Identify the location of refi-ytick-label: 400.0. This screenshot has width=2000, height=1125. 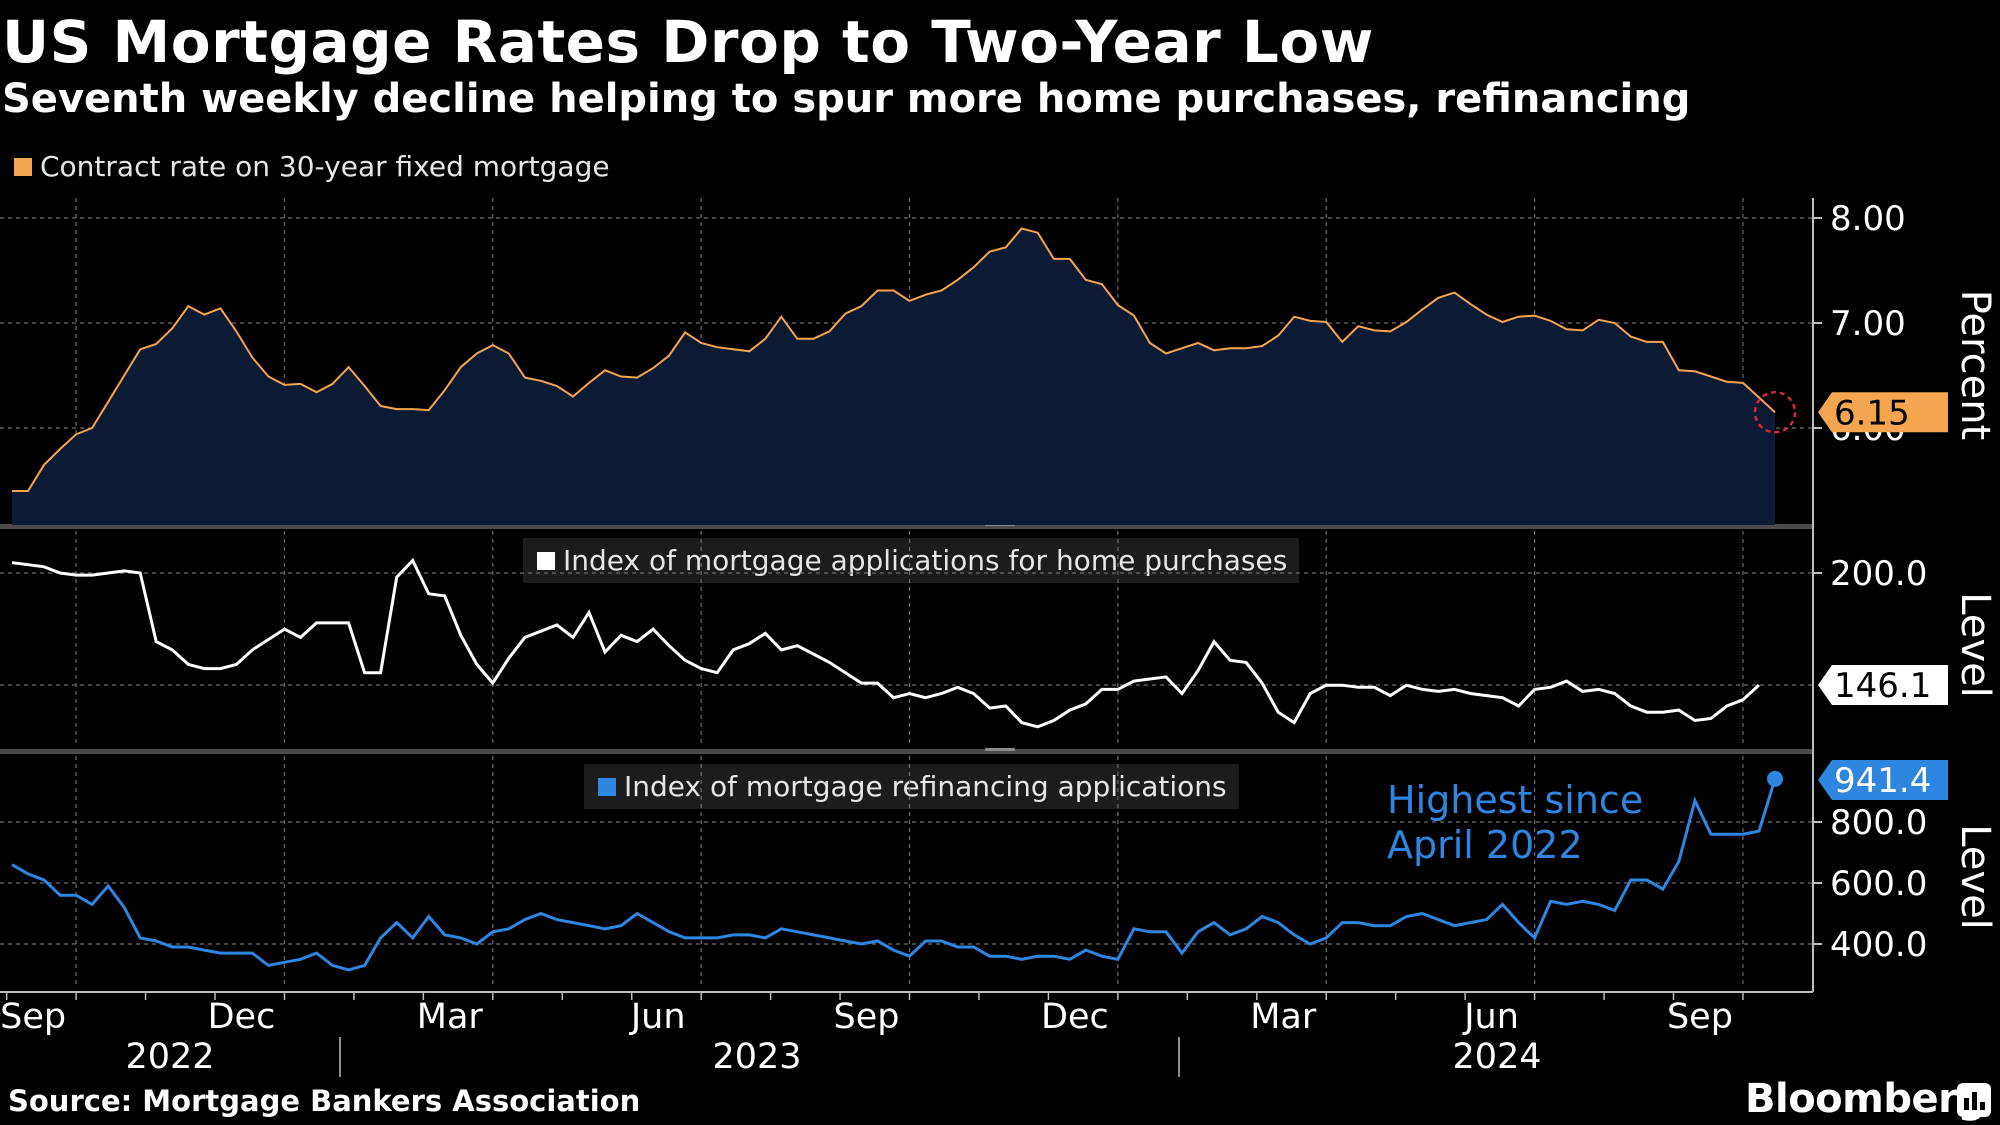
(1878, 945).